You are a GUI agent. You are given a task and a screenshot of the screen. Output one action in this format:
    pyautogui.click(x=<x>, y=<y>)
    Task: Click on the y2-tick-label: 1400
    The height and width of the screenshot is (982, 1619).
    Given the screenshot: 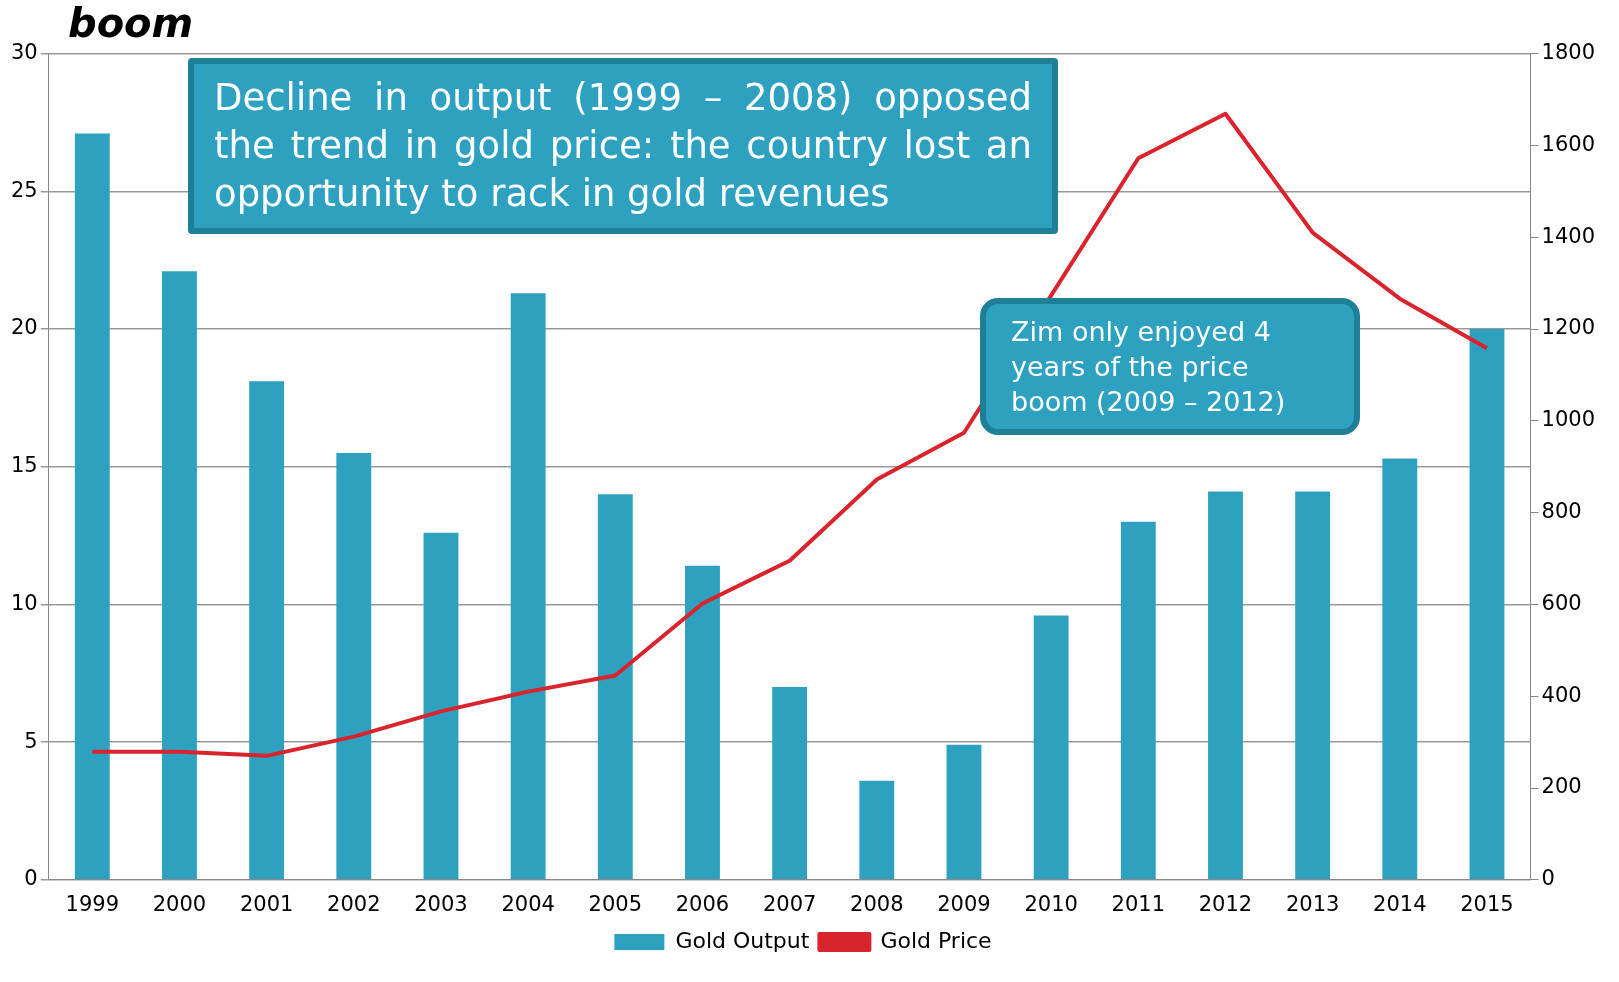 What is the action you would take?
    pyautogui.click(x=1568, y=235)
    